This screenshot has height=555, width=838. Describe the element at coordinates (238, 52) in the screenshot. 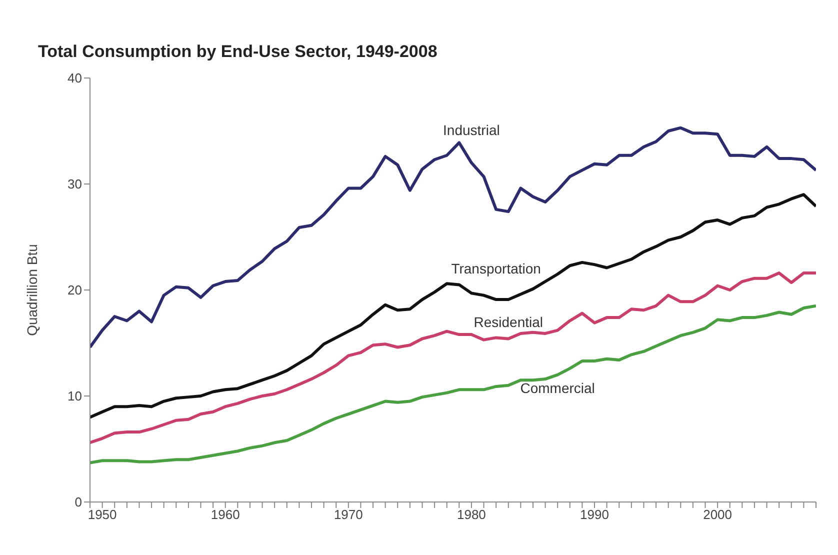

I see `chart-title: Total Consumption by End-Use Sector, 1949-2008` at that location.